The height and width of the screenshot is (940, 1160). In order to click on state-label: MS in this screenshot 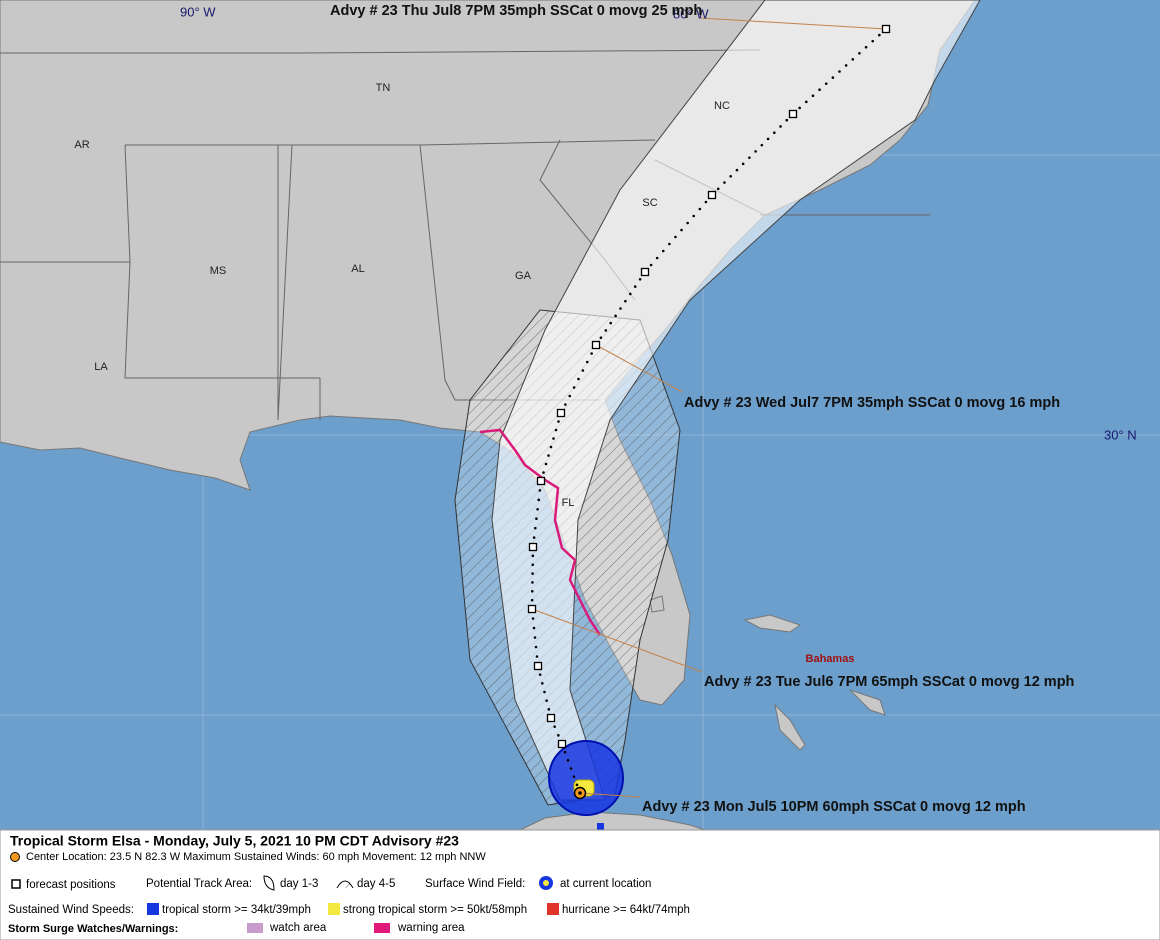, I will do `click(218, 271)`.